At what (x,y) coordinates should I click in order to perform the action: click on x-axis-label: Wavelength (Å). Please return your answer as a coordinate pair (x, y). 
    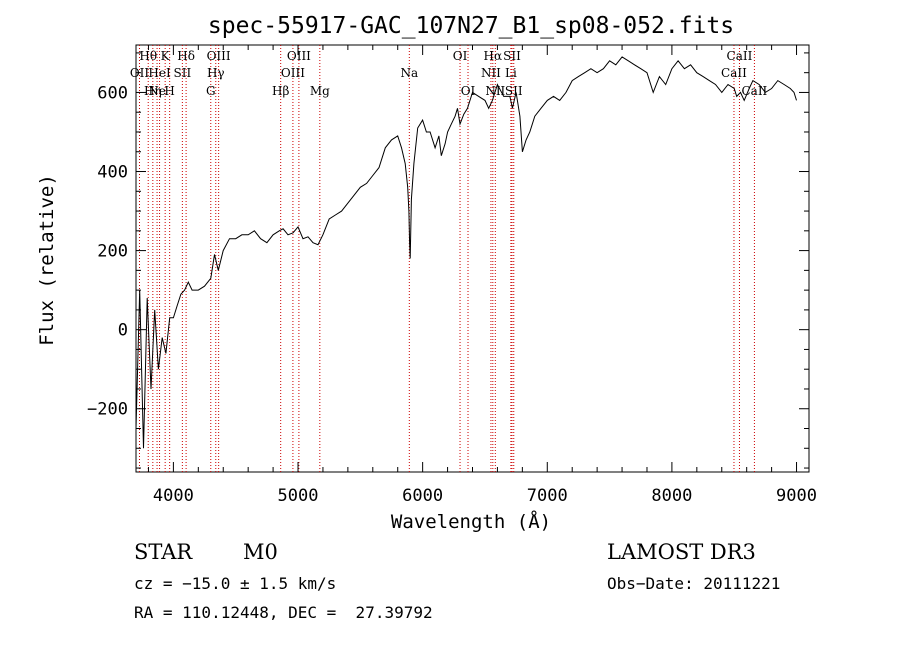
    Looking at the image, I should click on (471, 521).